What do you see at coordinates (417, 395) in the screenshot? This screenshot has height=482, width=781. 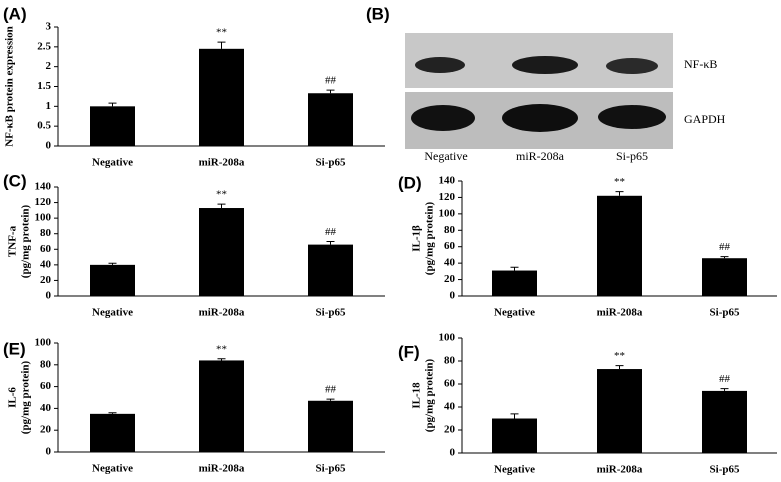 I see `y-axis-label: IL-18` at bounding box center [417, 395].